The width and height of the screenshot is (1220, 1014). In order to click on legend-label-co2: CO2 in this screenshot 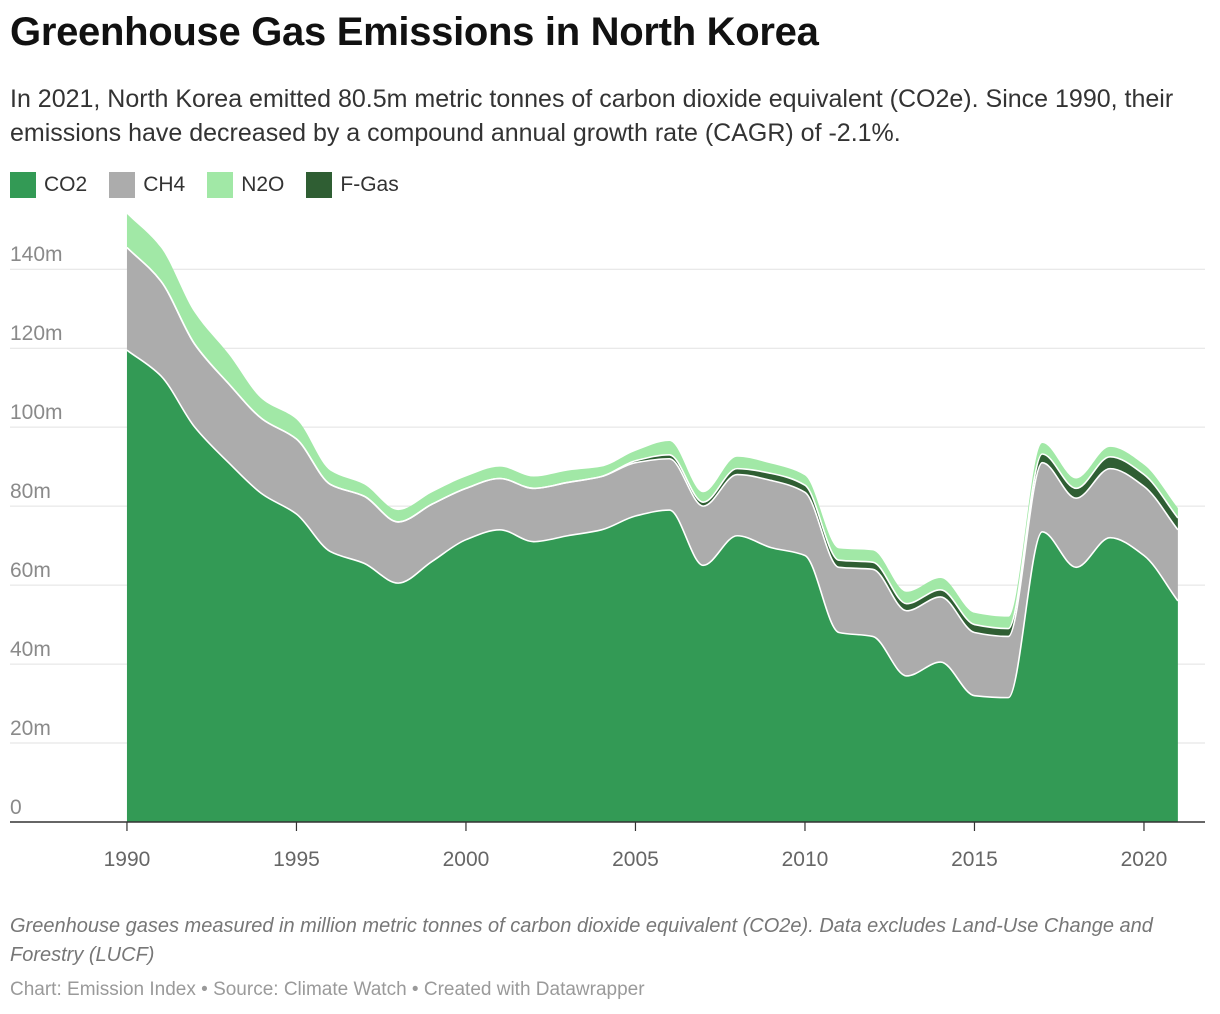, I will do `click(66, 184)`.